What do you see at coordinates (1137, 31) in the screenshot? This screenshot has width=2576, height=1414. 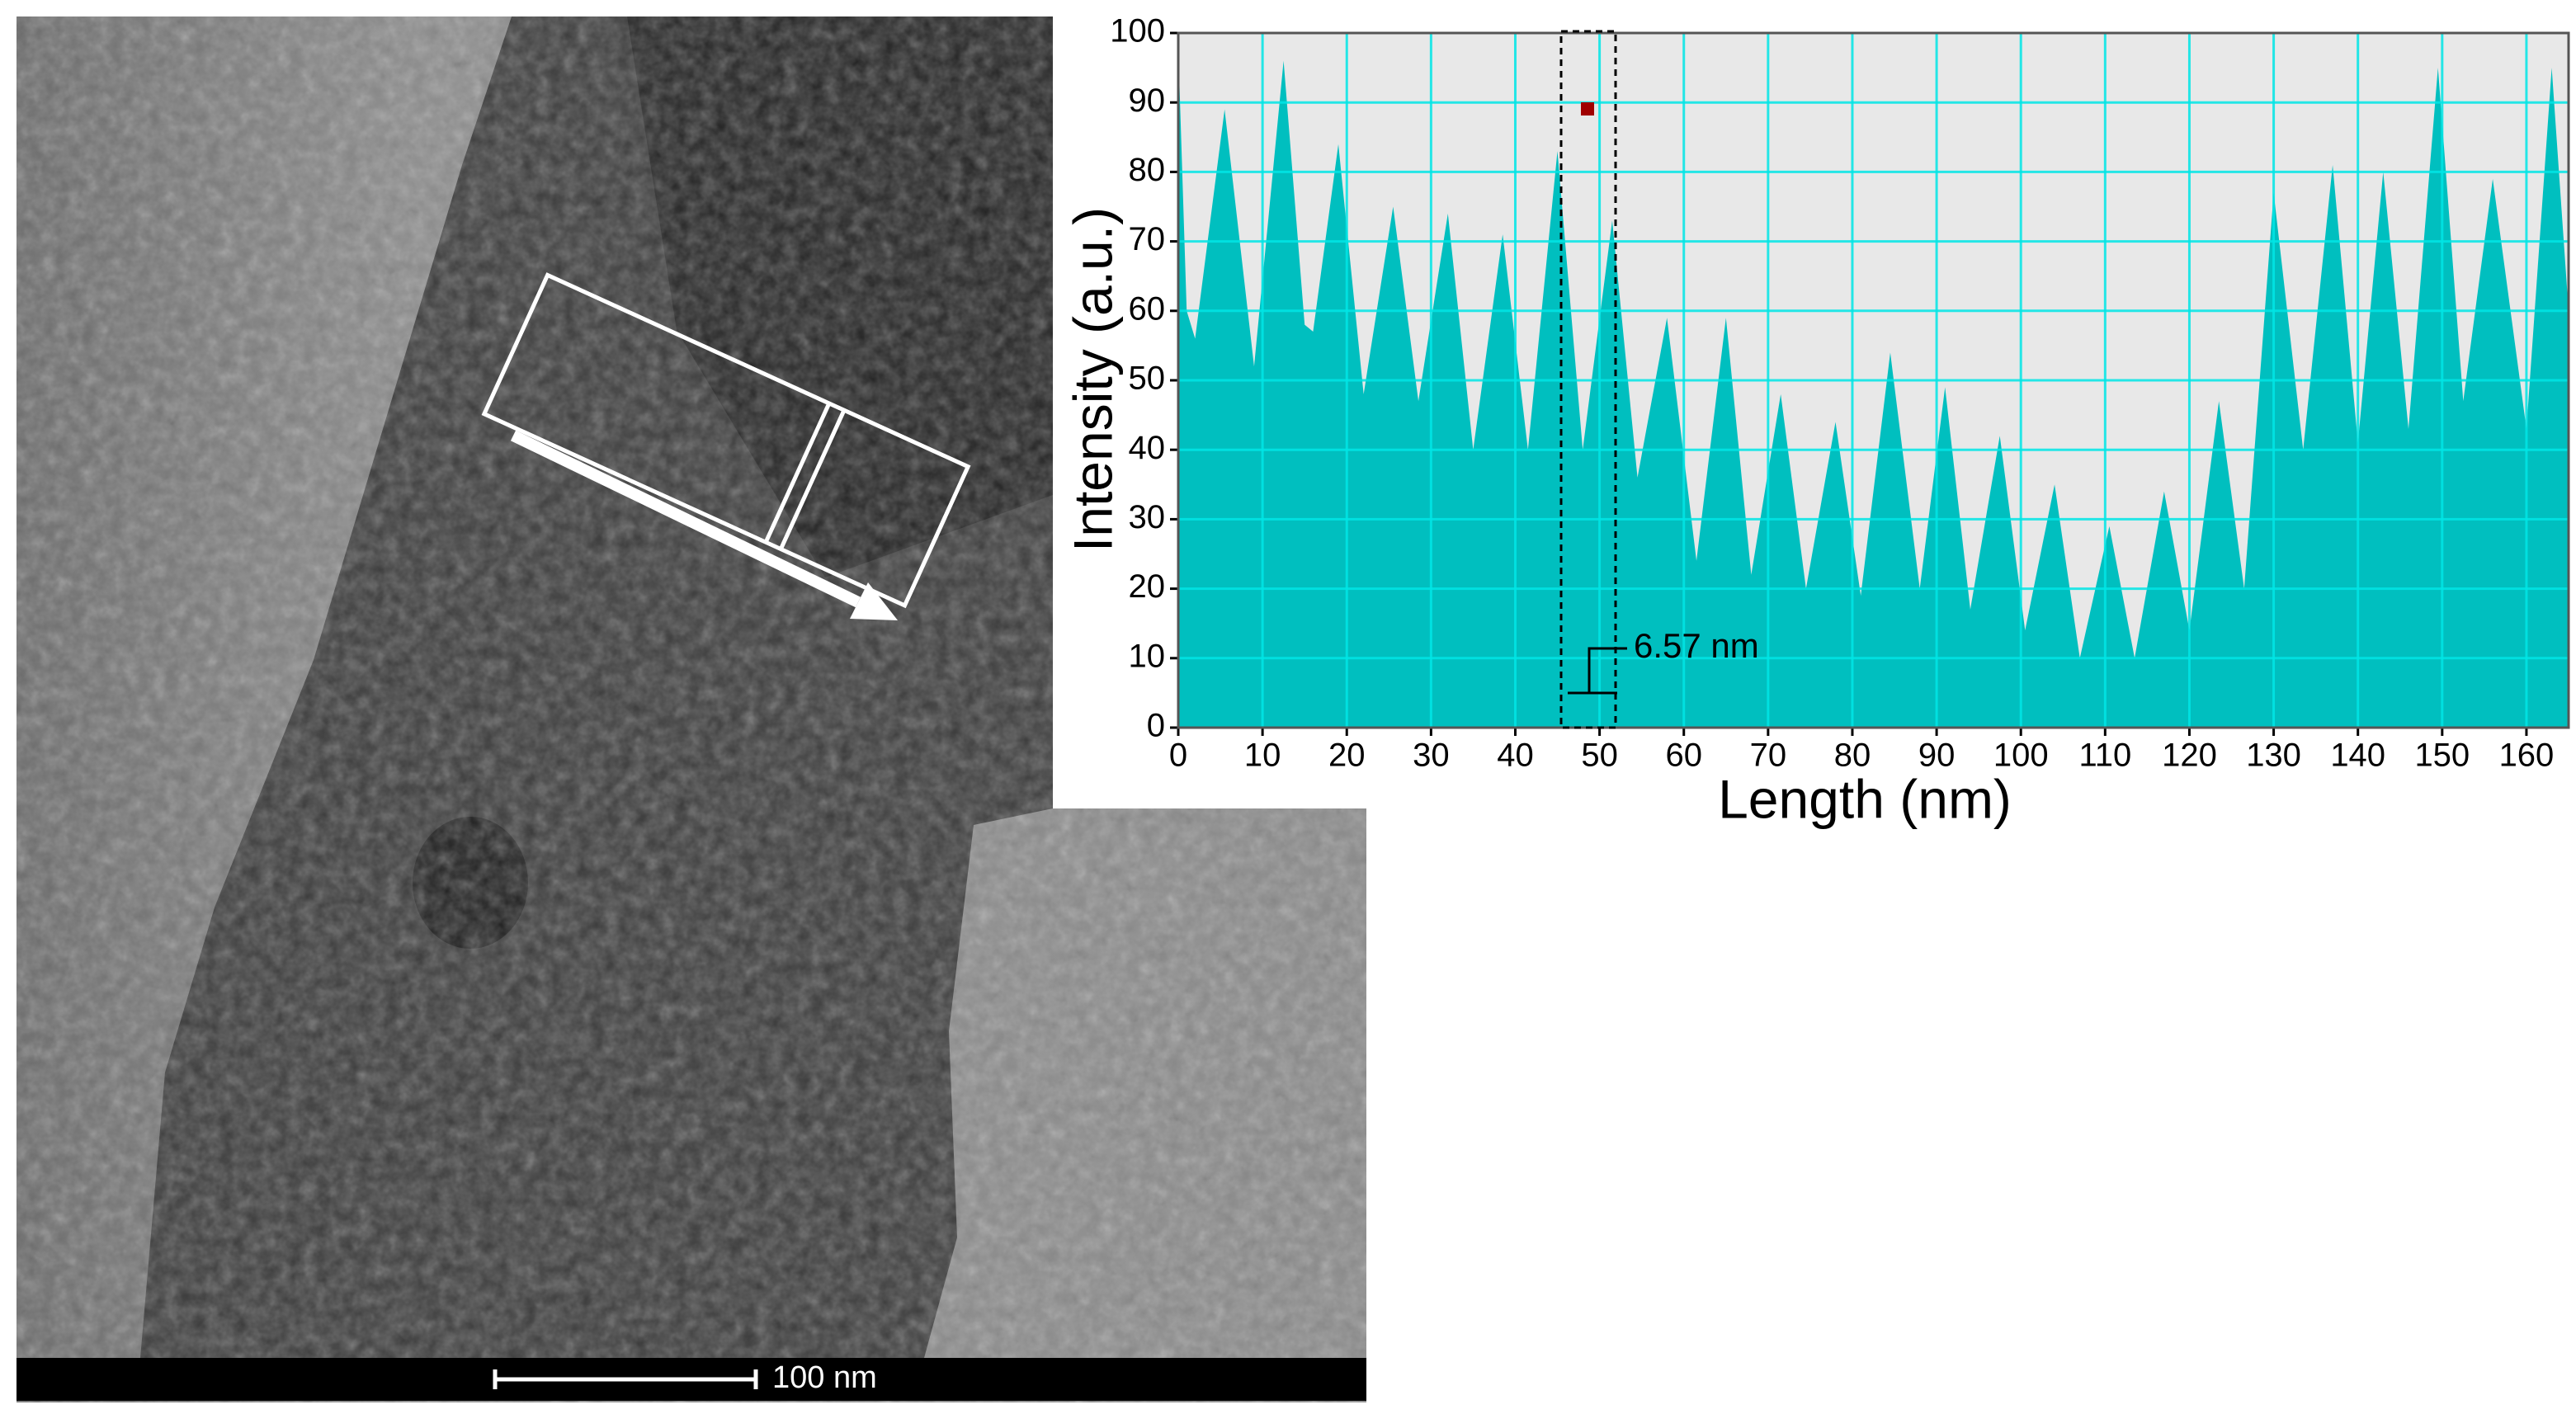 I see `y-tick-label: 100` at bounding box center [1137, 31].